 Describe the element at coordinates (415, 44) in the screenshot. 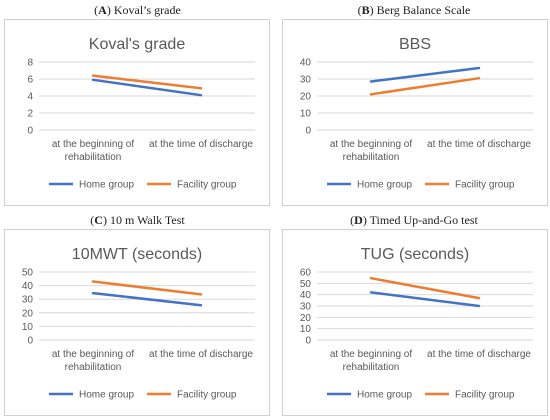

I see `chart-title: BBS` at that location.